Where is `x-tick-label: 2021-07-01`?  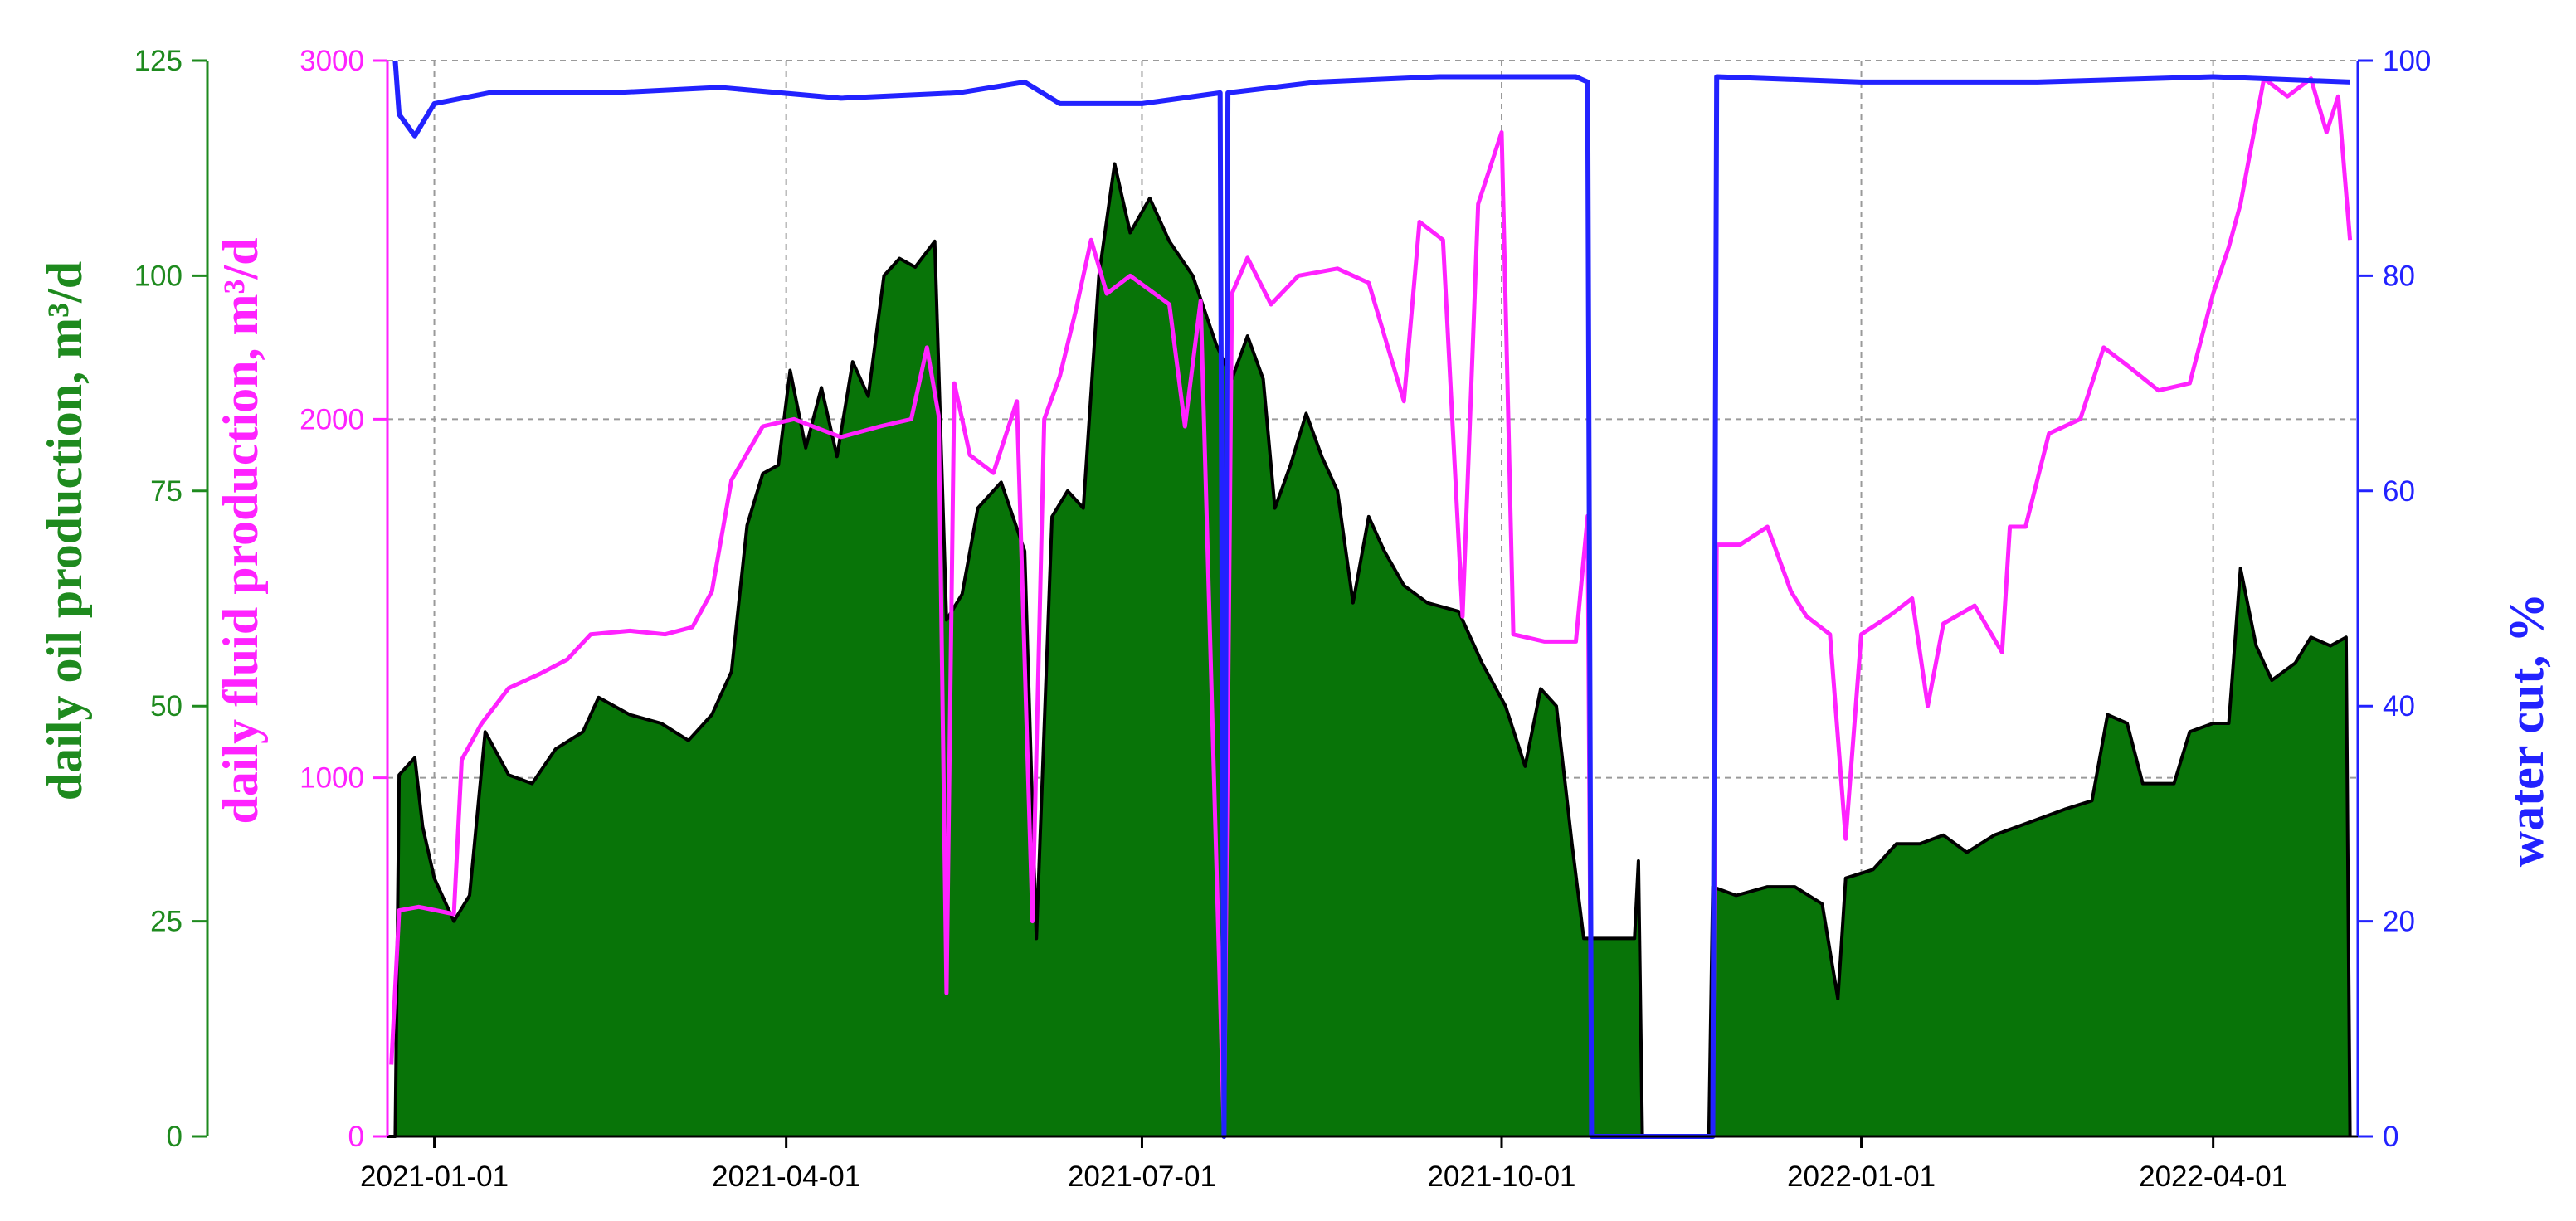 x-tick-label: 2021-07-01 is located at coordinates (1142, 1176).